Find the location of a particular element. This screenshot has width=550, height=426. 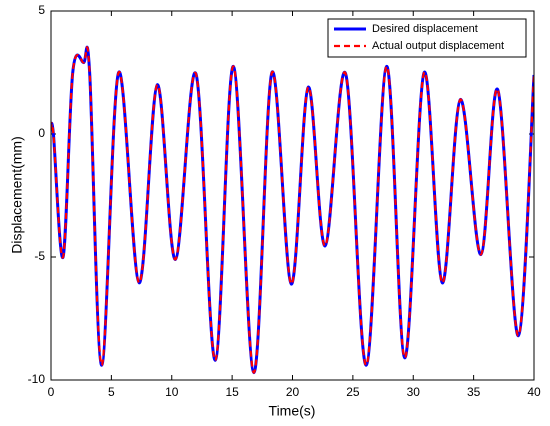

legend-box is located at coordinates (427, 38).